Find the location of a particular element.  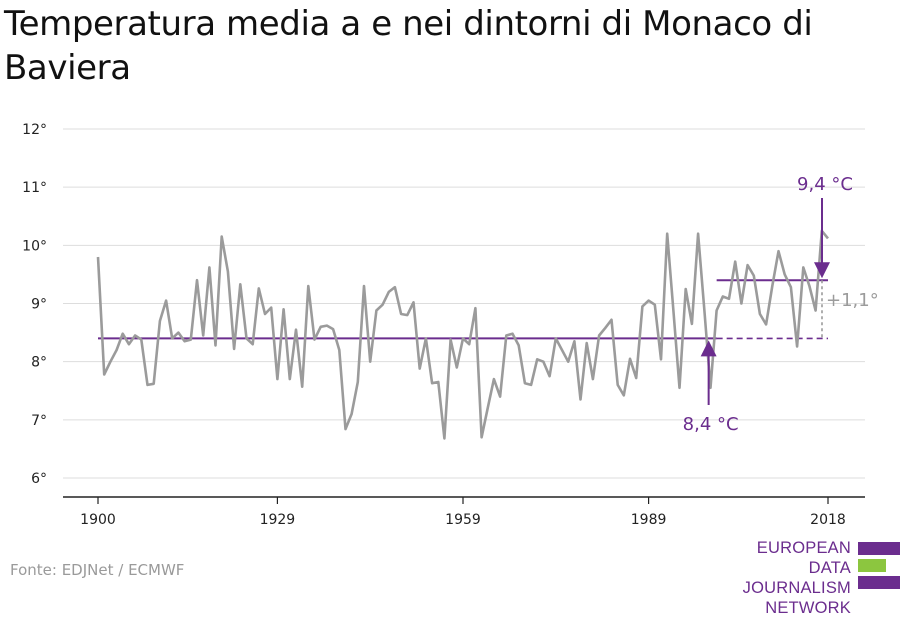

y-tick-label: 10° is located at coordinates (34, 246).